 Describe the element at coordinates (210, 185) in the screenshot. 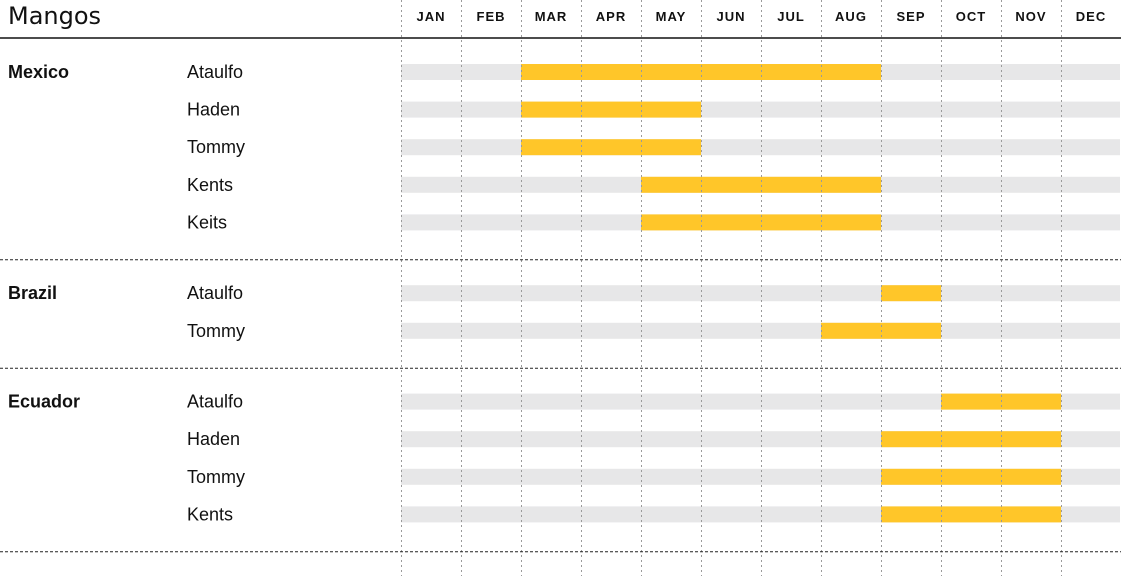

I see `variety-label-mexico-kents: Kents` at that location.